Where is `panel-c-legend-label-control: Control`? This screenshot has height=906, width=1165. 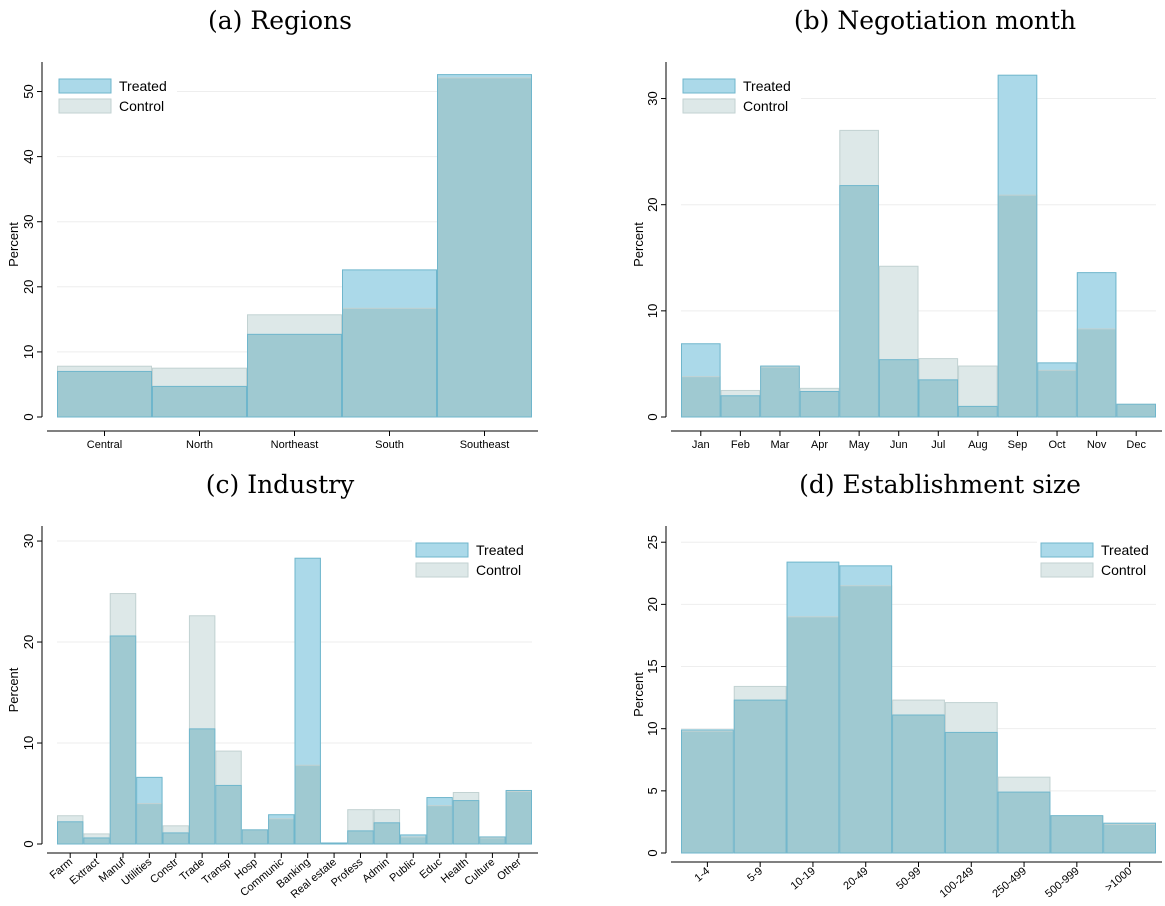 panel-c-legend-label-control: Control is located at coordinates (498, 570).